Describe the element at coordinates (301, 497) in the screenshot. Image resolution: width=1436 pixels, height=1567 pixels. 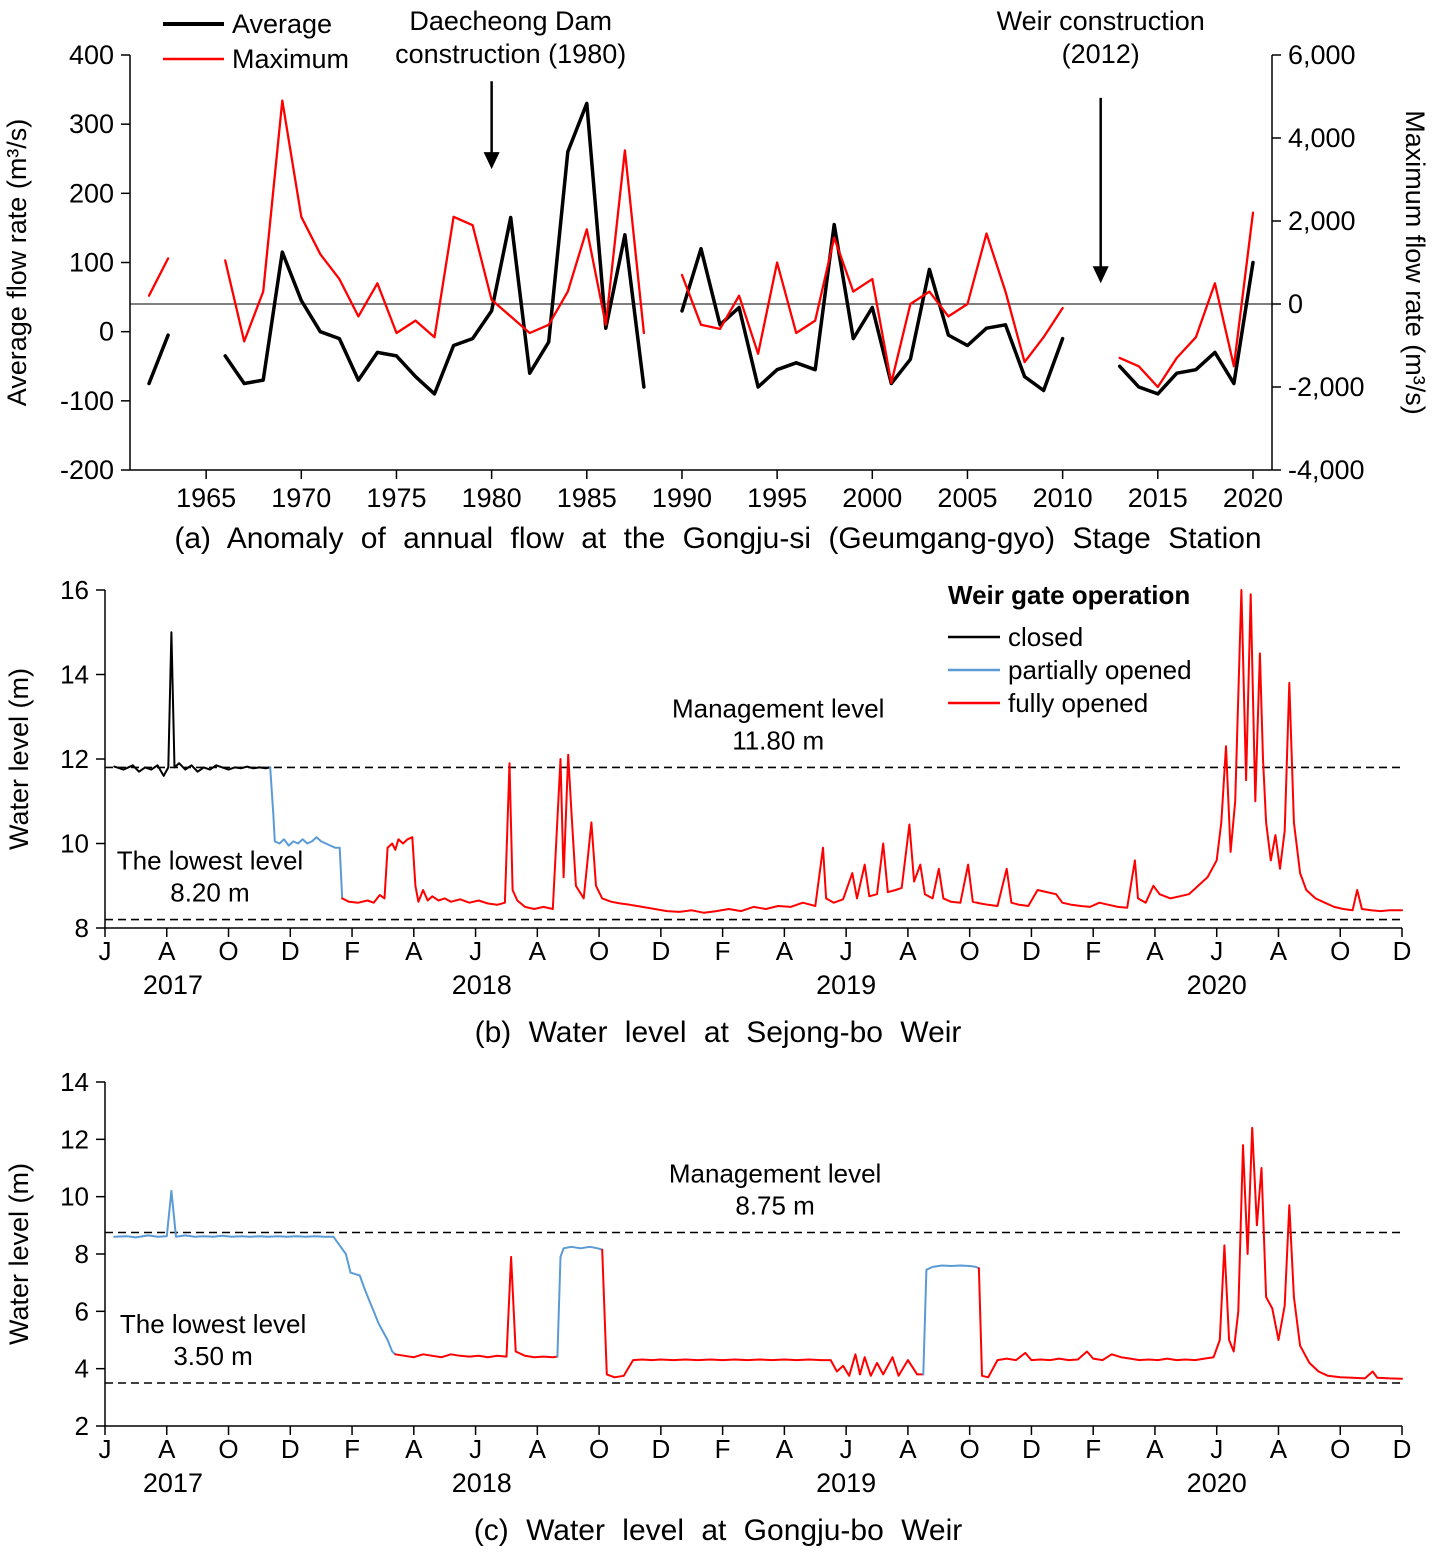
I see `svg-text: 1970` at that location.